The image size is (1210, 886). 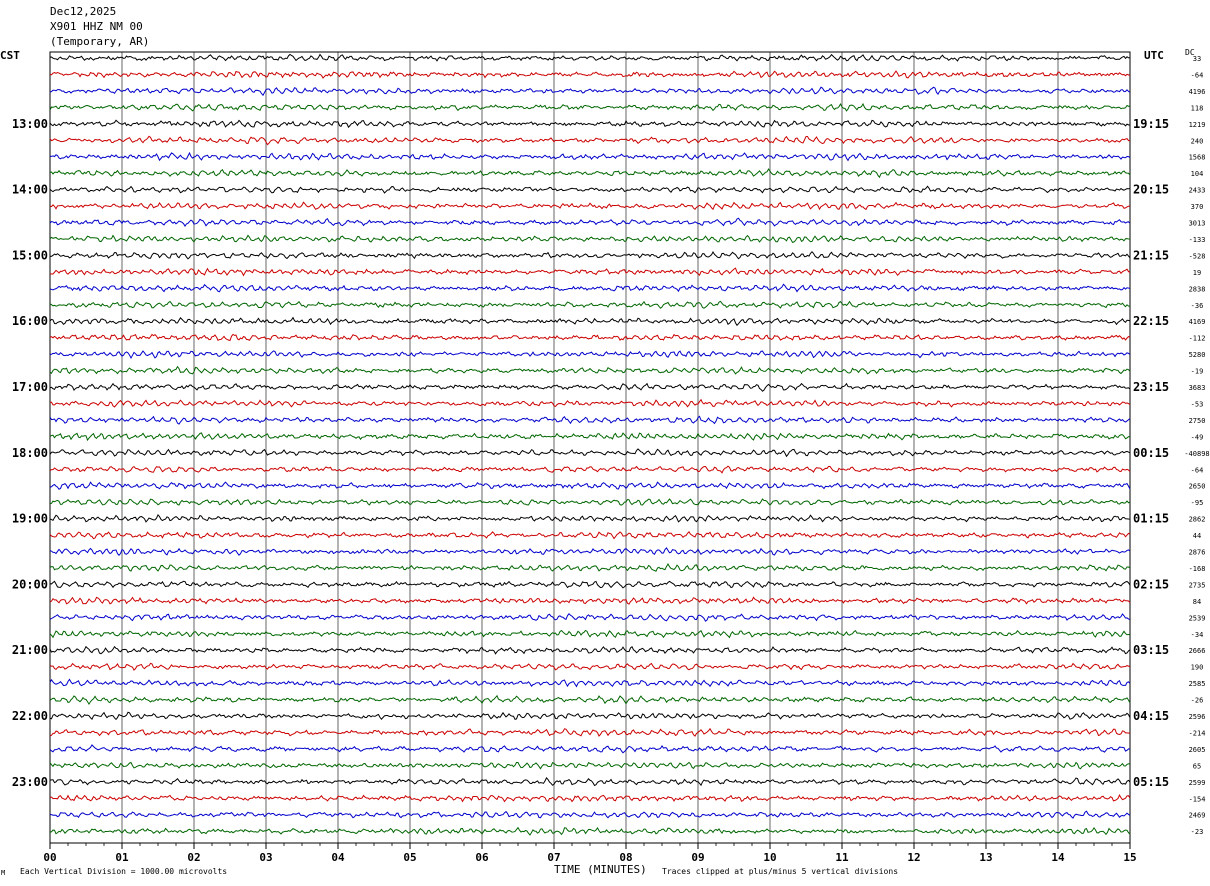 What do you see at coordinates (1151, 387) in the screenshot?
I see `right-hour-label: 23:15` at bounding box center [1151, 387].